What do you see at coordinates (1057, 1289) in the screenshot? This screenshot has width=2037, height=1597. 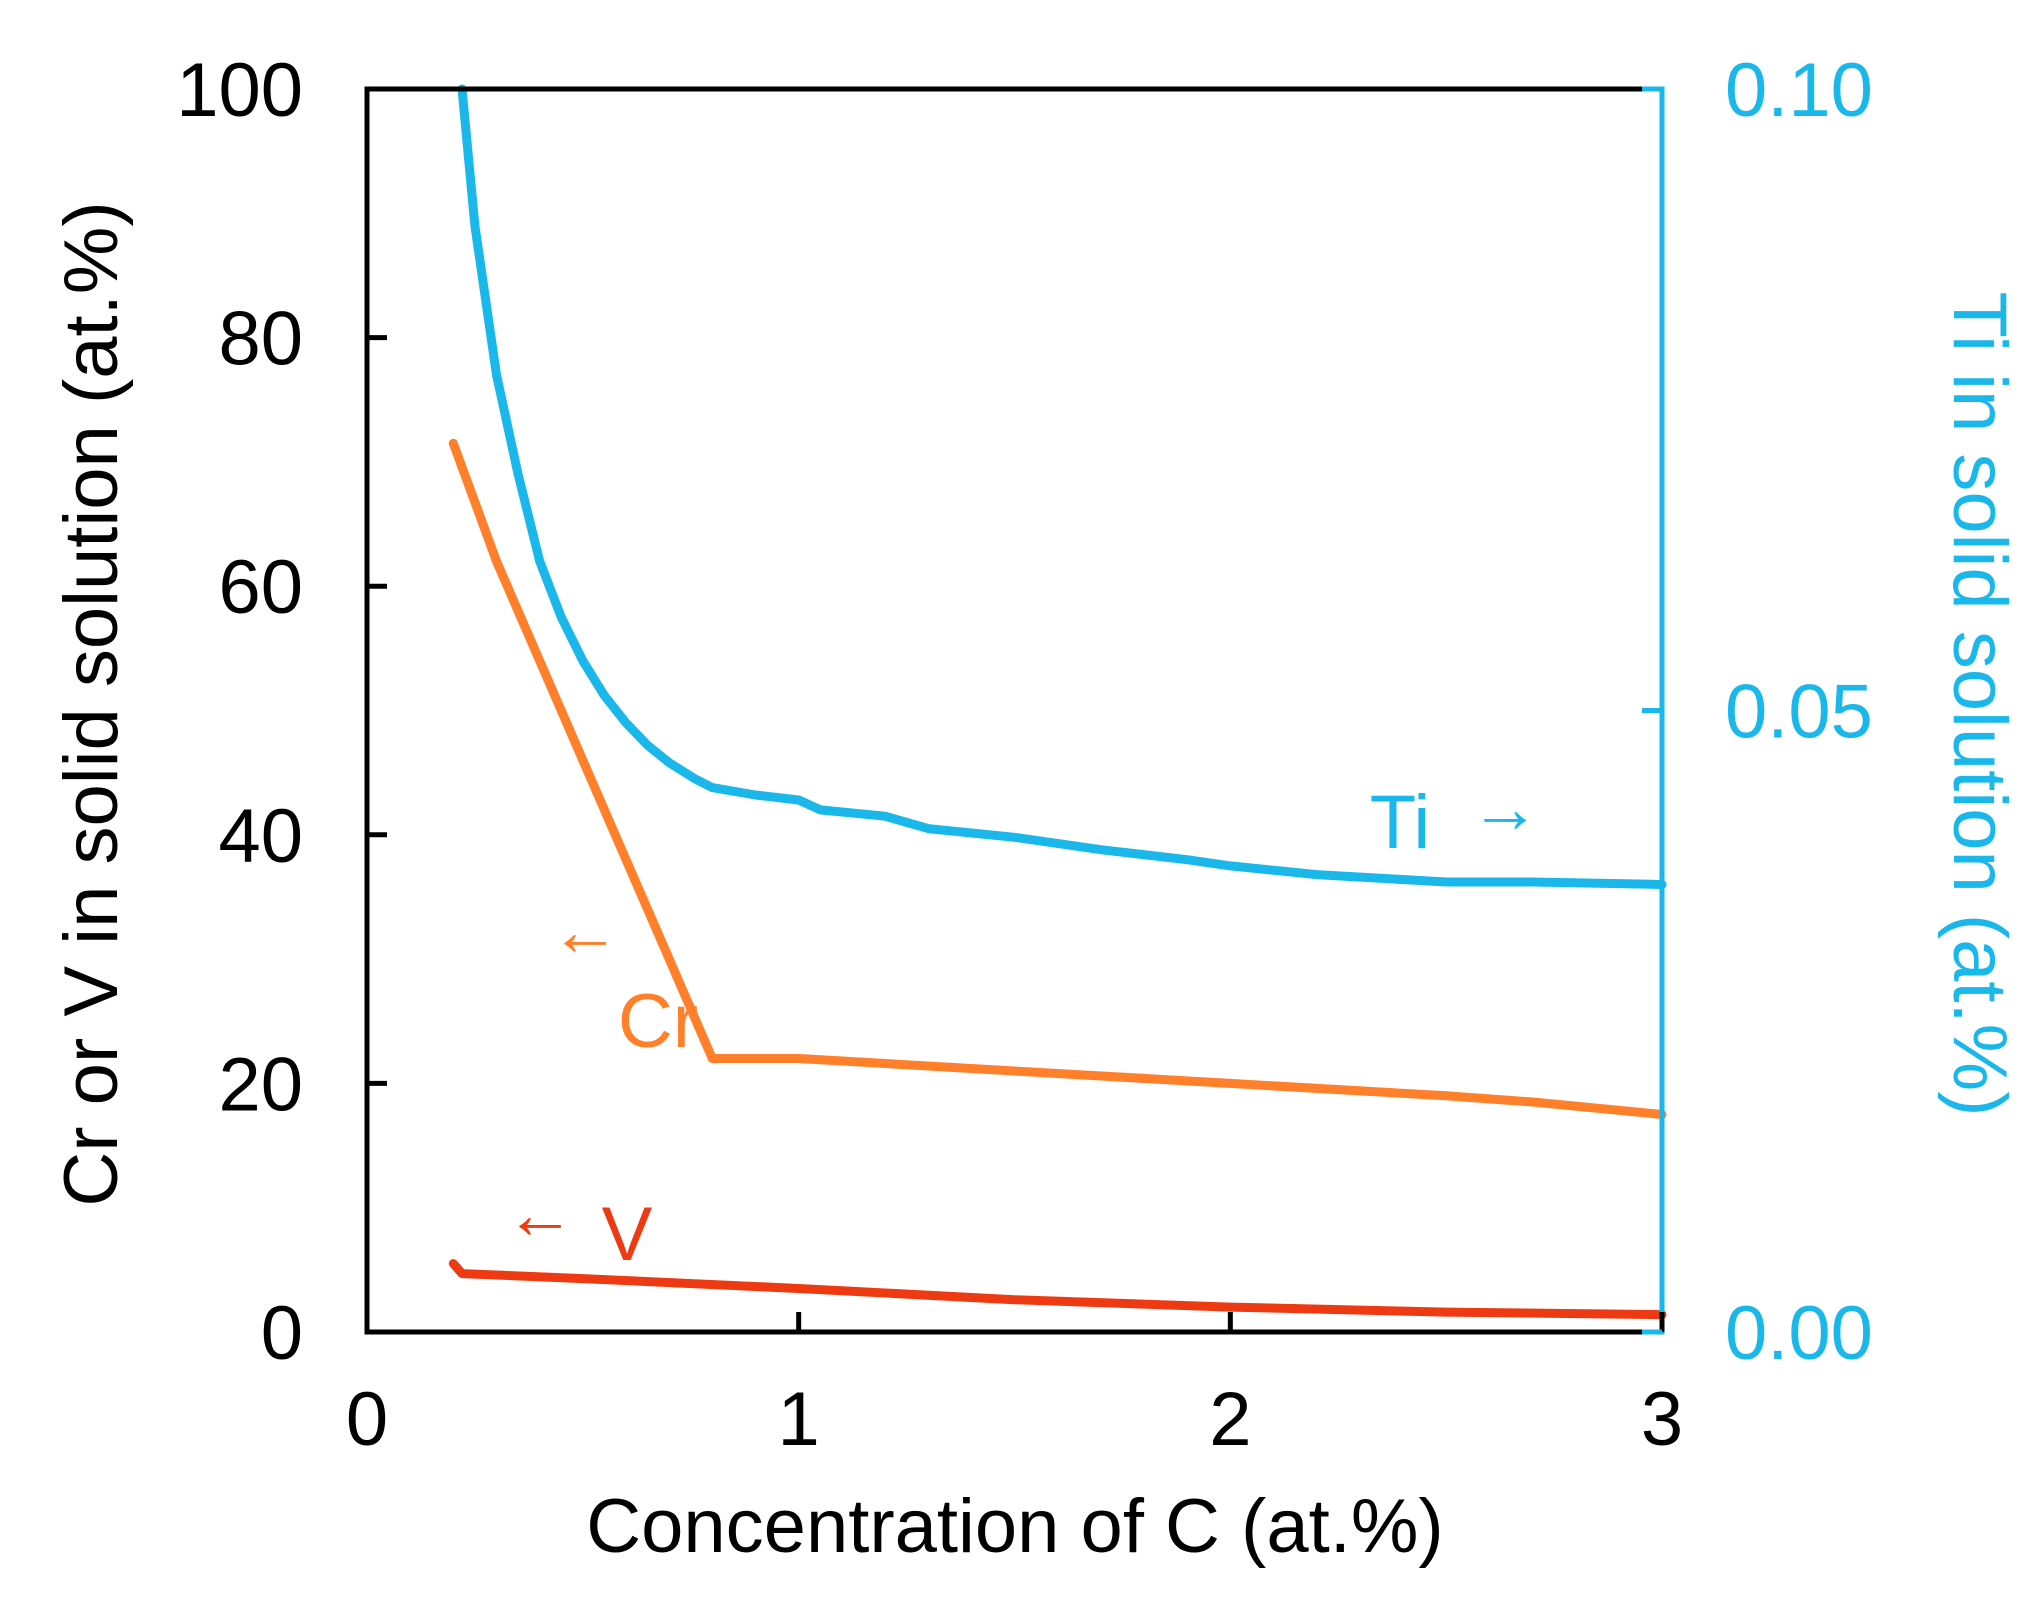 I see `series-v-line` at bounding box center [1057, 1289].